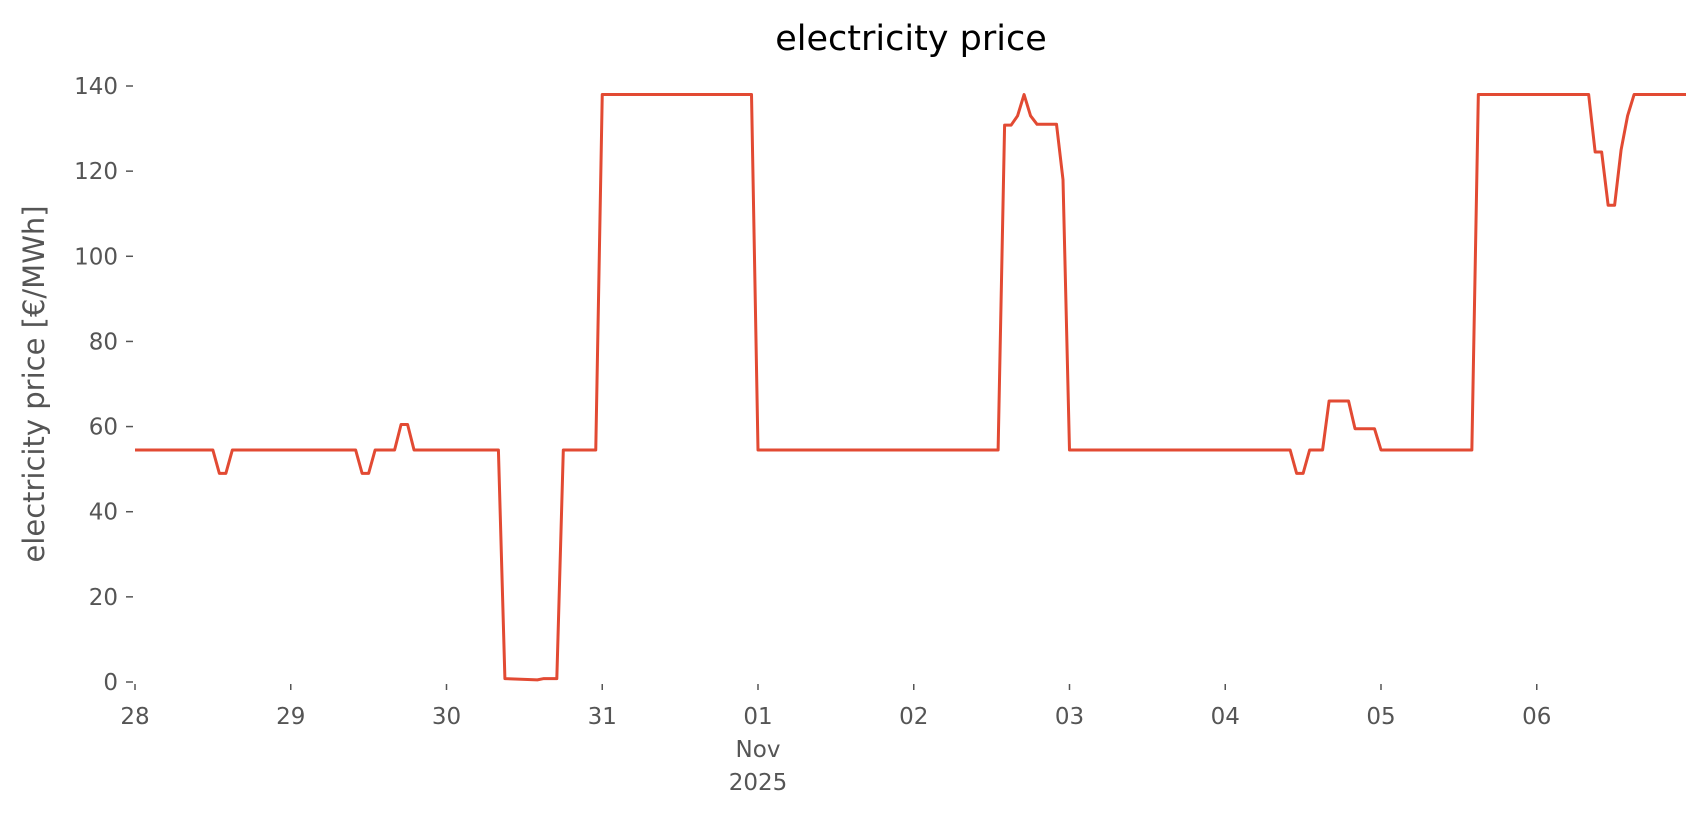  What do you see at coordinates (1536, 717) in the screenshot?
I see `x-tick-label: 06` at bounding box center [1536, 717].